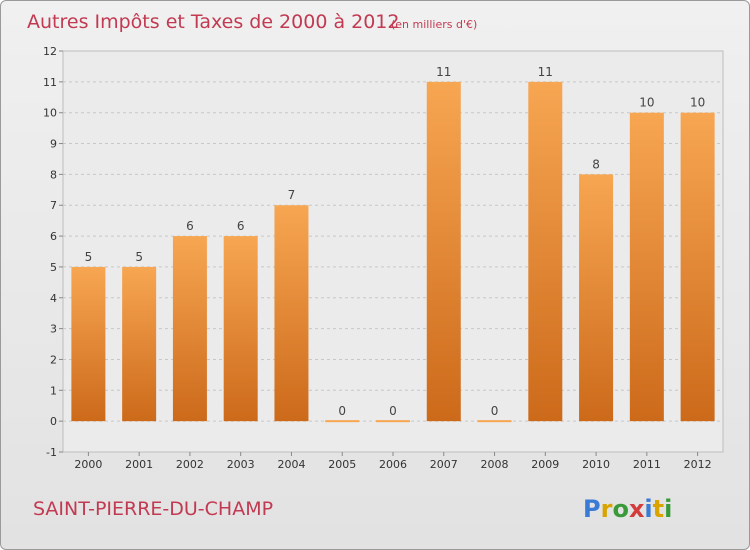  Describe the element at coordinates (342, 411) in the screenshot. I see `value-label-2005: 0` at that location.